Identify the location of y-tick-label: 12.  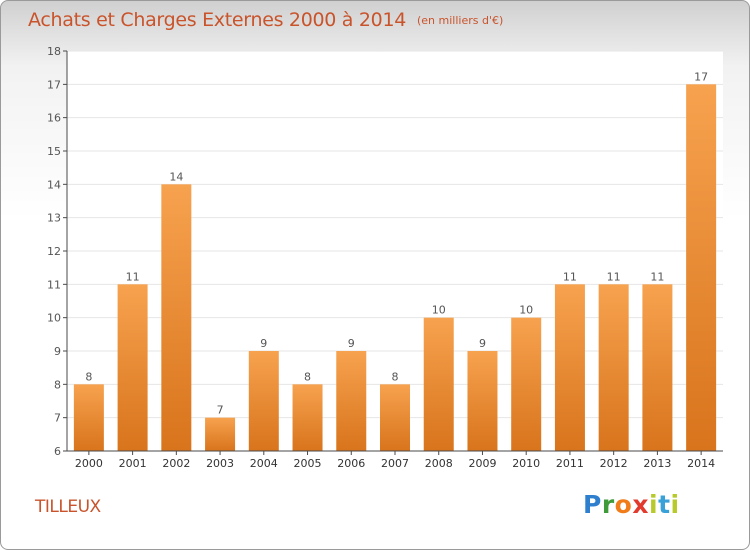
(54, 251).